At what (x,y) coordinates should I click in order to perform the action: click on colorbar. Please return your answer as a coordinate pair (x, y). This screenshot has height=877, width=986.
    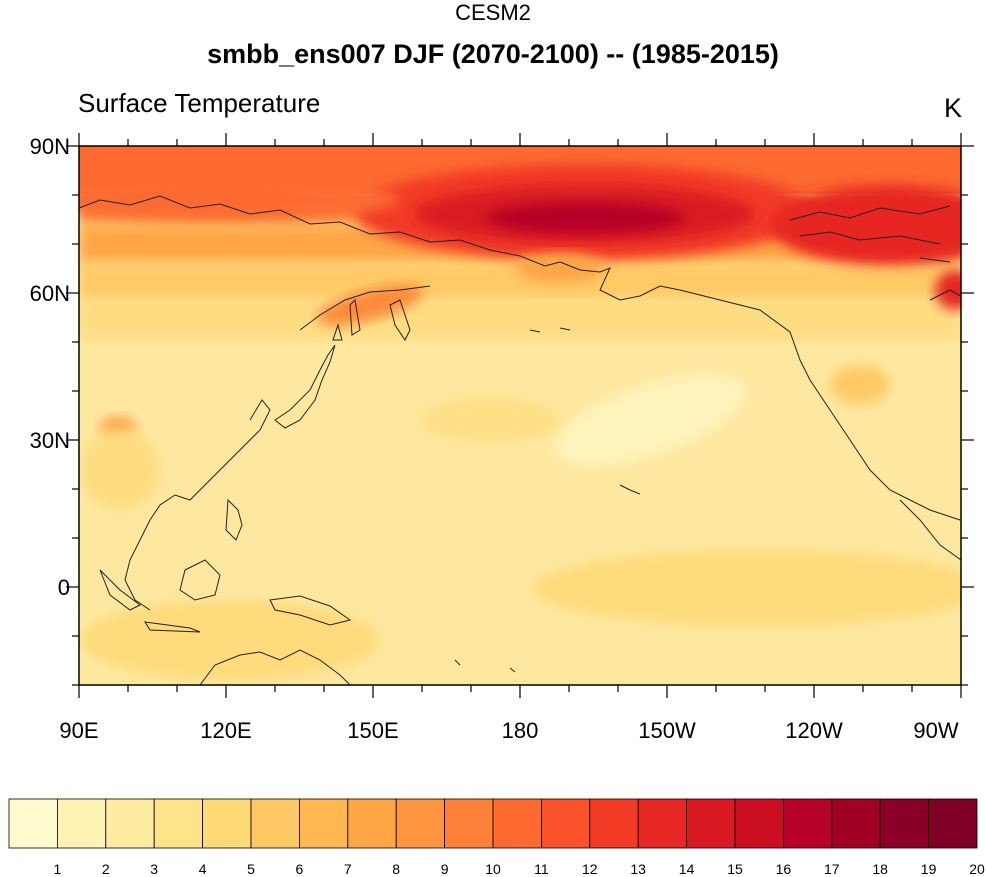
    Looking at the image, I should click on (493, 823).